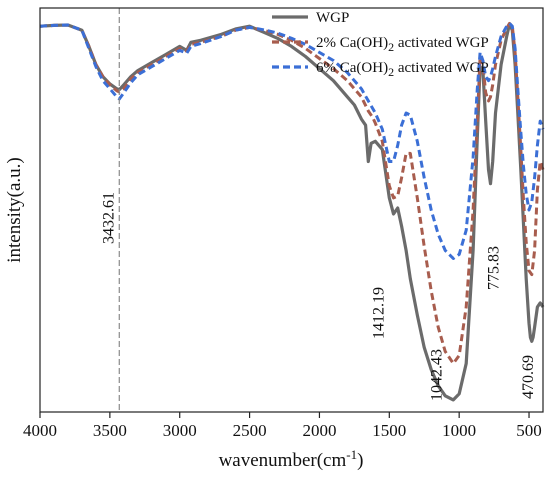 This screenshot has height=484, width=550. Describe the element at coordinates (250, 430) in the screenshot. I see `x-tick-label: 2500` at that location.